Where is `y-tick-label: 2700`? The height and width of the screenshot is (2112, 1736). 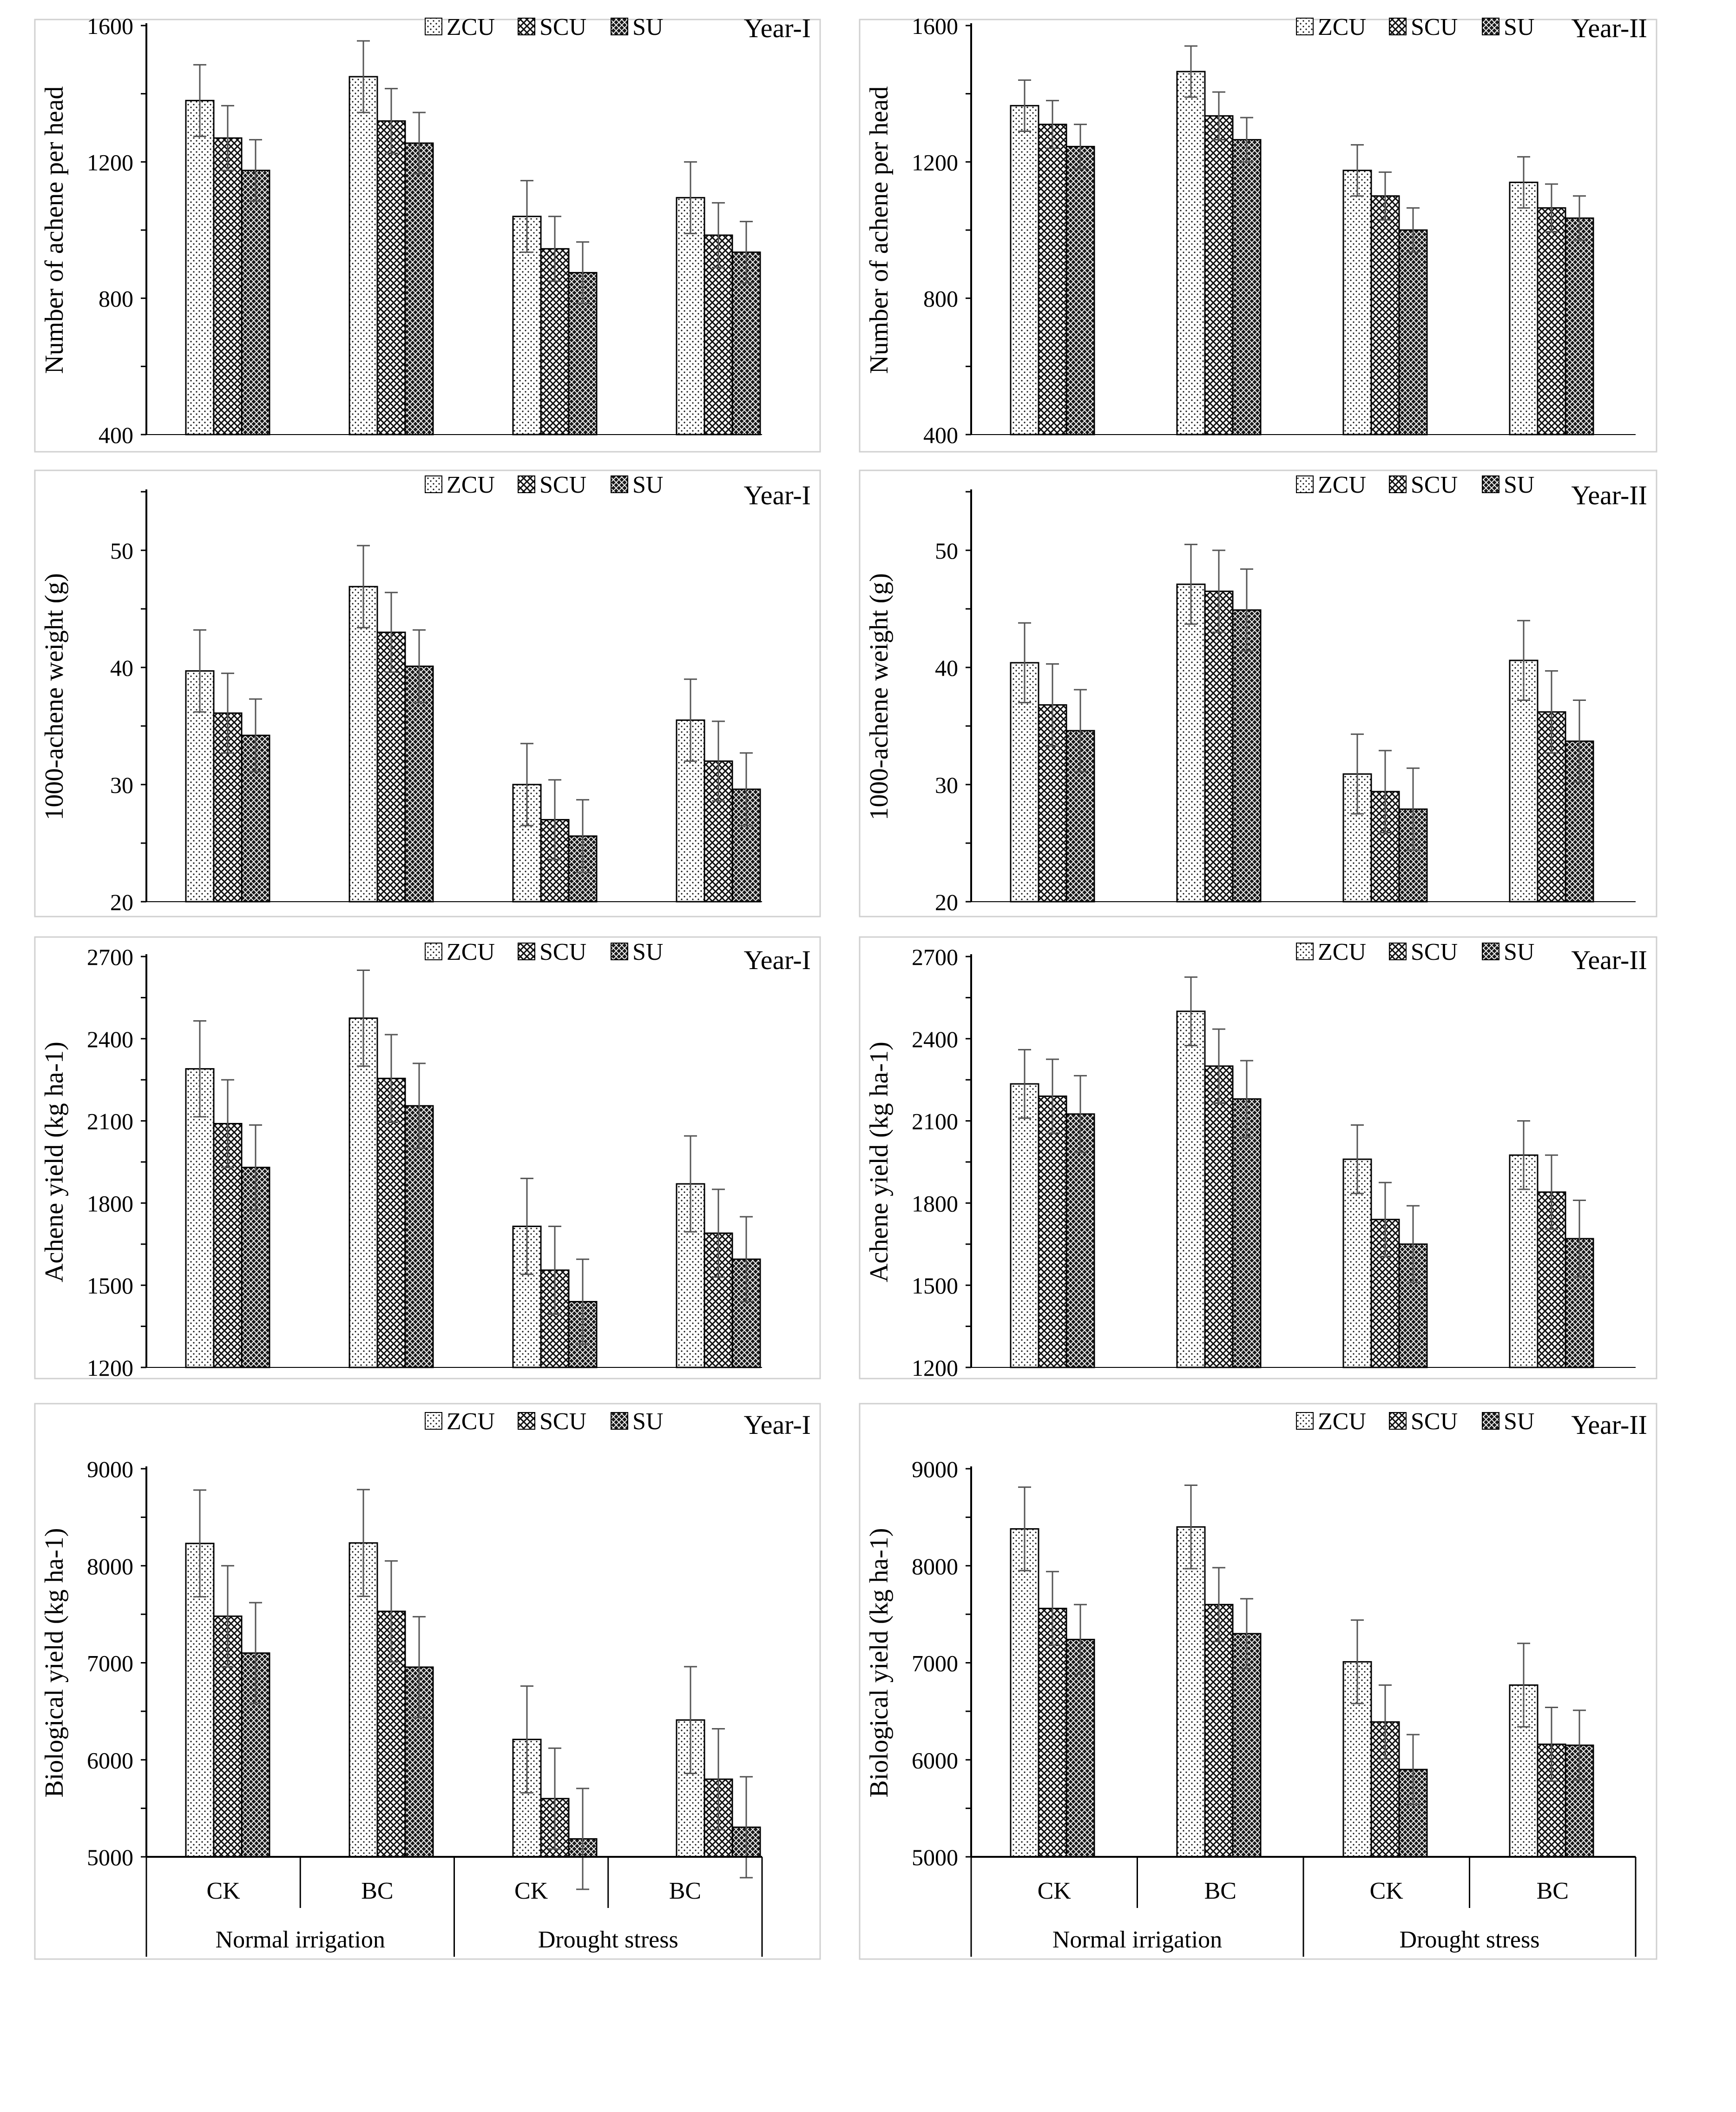 y-tick-label: 2700 is located at coordinates (110, 957).